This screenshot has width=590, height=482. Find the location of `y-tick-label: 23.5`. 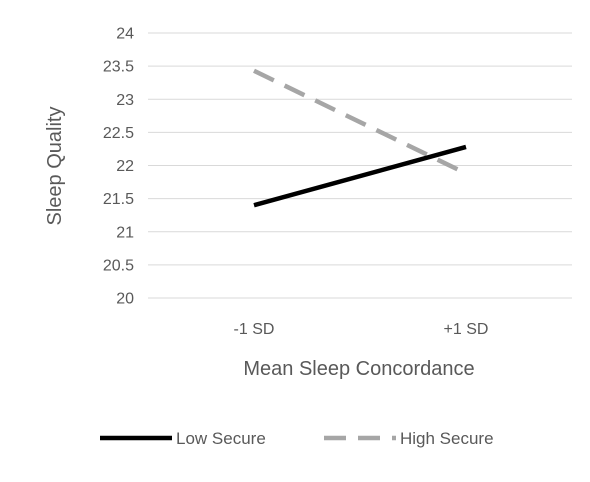

y-tick-label: 23.5 is located at coordinates (118, 67).